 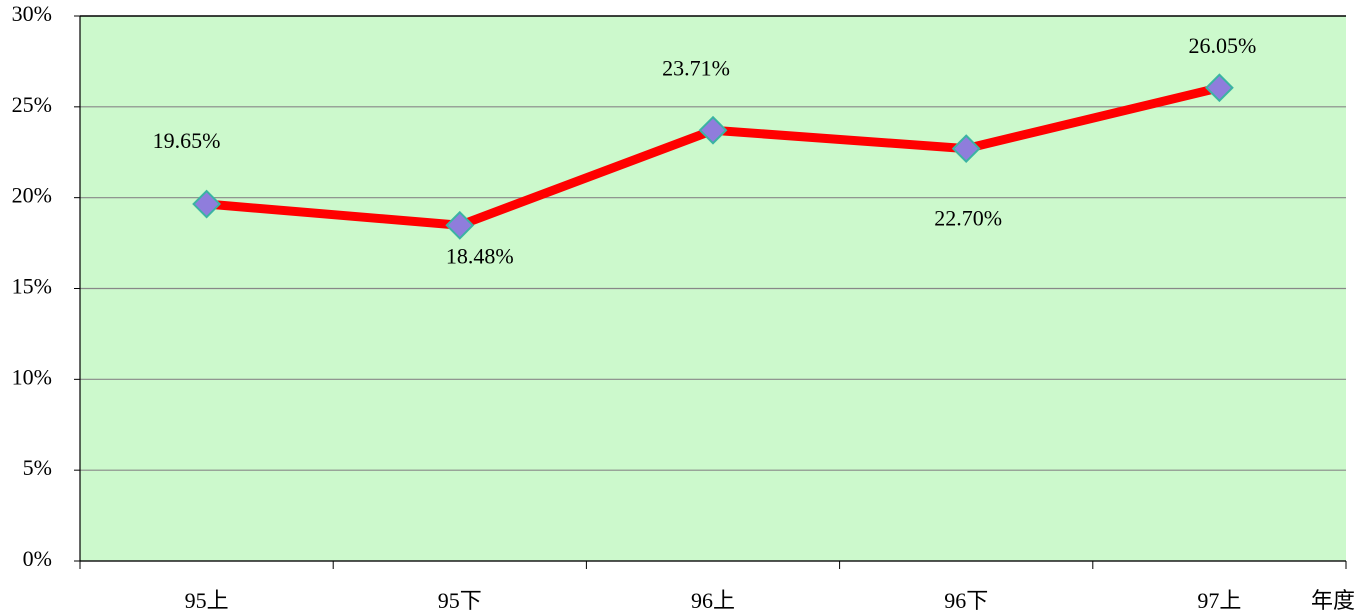 I want to click on data-label: 26.05%, so click(x=1222, y=45).